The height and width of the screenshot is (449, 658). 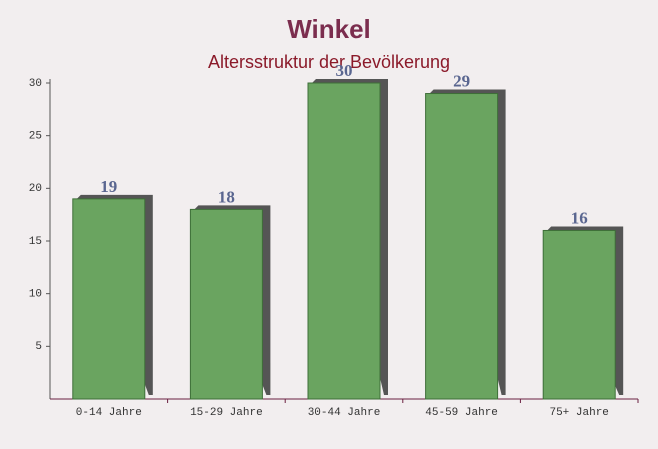 What do you see at coordinates (226, 413) in the screenshot?
I see `x-tick-label: 15-29 Jahre` at bounding box center [226, 413].